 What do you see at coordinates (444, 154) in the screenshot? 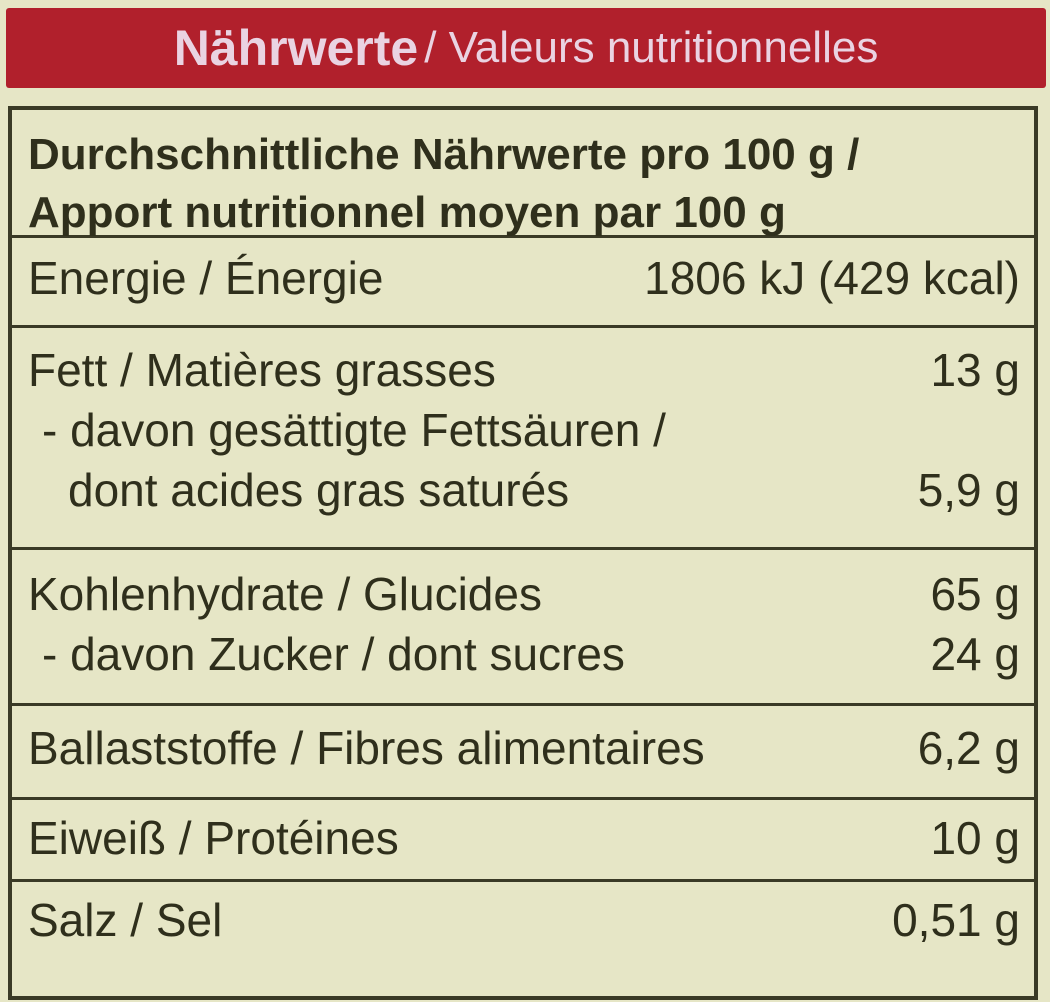
I see `table-title-line1: Durchschnittliche Nährwerte pro 100 g /` at bounding box center [444, 154].